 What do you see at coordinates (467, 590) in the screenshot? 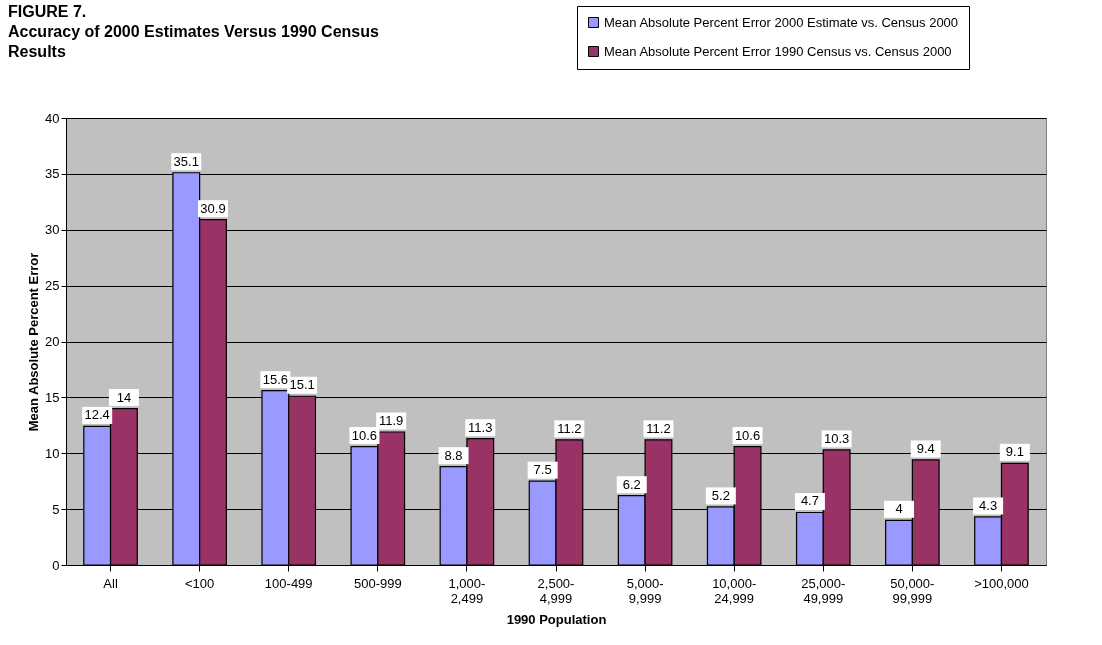
I see `x-tick-label: 1,000-2,499` at bounding box center [467, 590].